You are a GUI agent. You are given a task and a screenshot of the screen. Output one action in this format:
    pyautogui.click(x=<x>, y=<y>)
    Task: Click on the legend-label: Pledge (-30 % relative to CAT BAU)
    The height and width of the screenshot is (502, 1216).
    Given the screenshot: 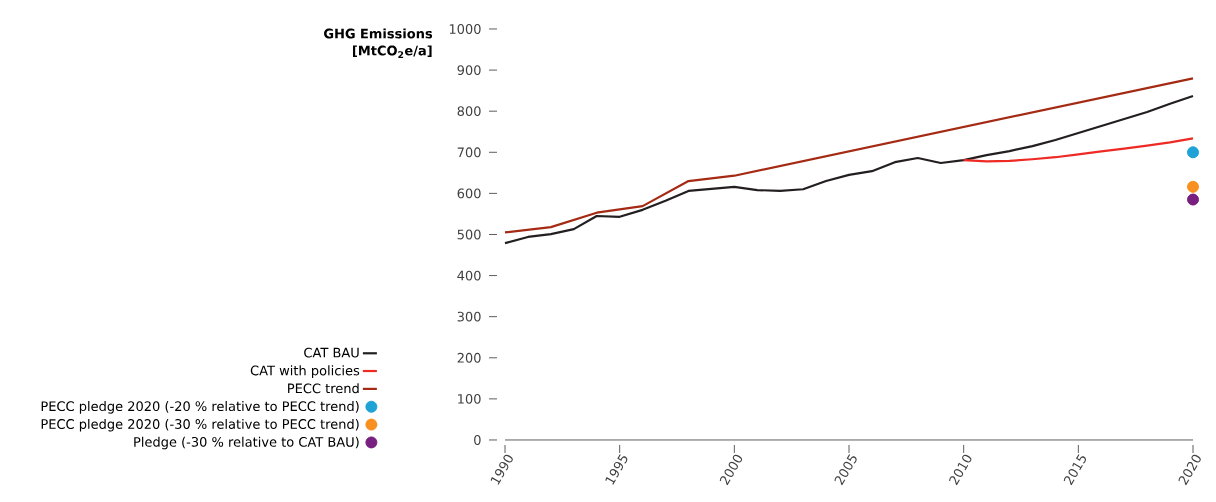 What is the action you would take?
    pyautogui.click(x=246, y=443)
    